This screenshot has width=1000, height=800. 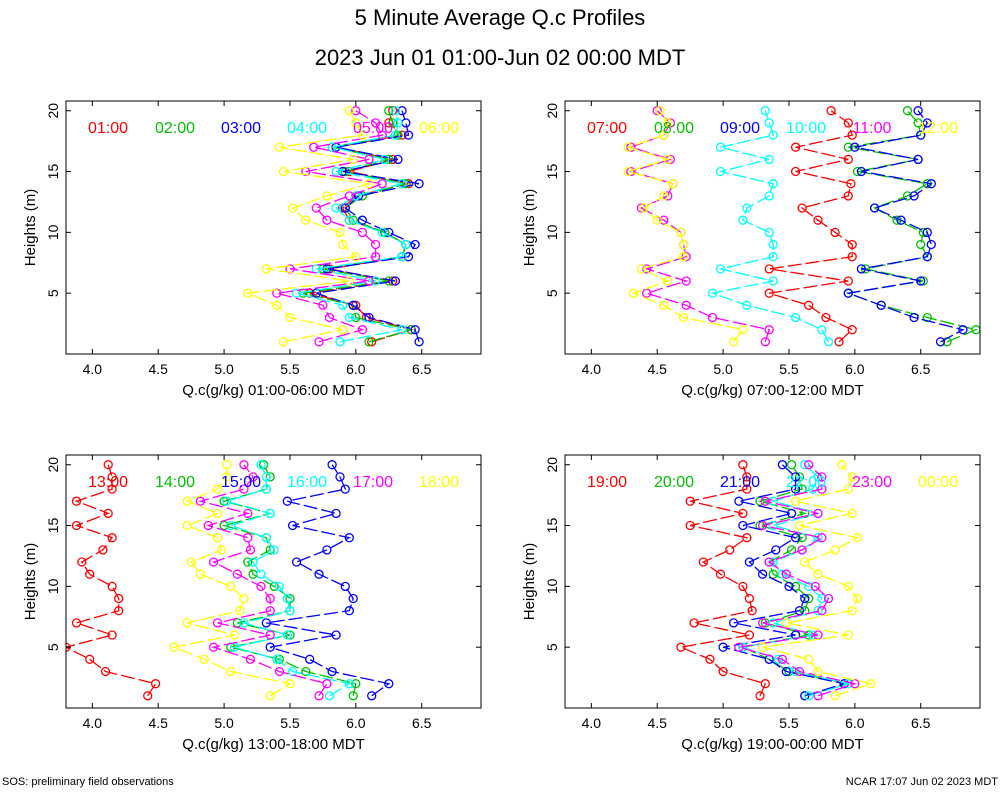 What do you see at coordinates (93, 723) in the screenshot?
I see `x-tick-label: 4.0` at bounding box center [93, 723].